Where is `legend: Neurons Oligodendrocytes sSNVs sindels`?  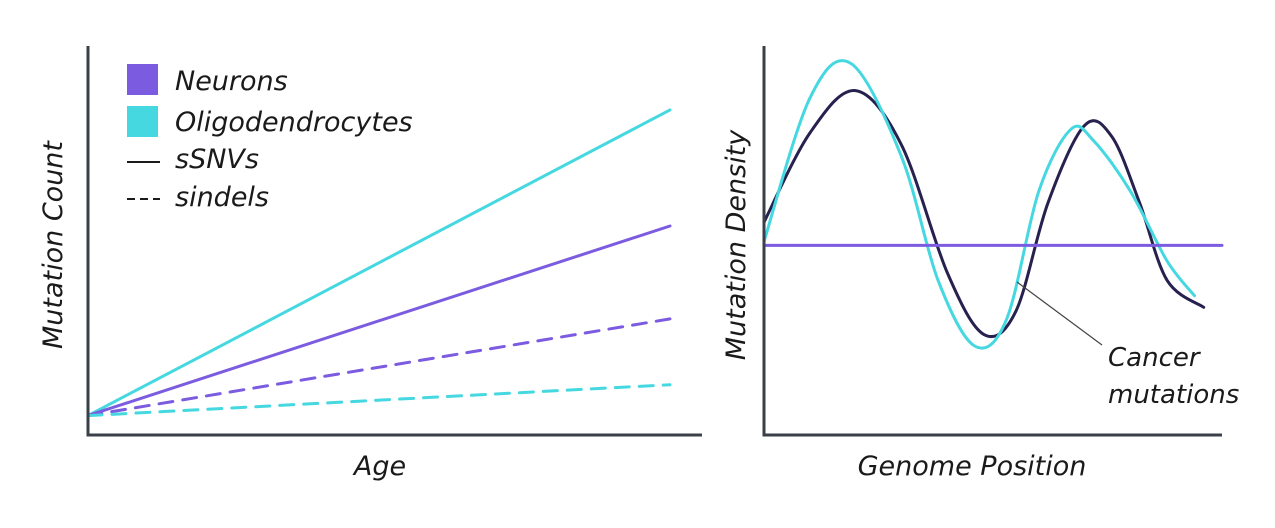
legend: Neurons Oligodendrocytes sSNVs sindels is located at coordinates (270, 138).